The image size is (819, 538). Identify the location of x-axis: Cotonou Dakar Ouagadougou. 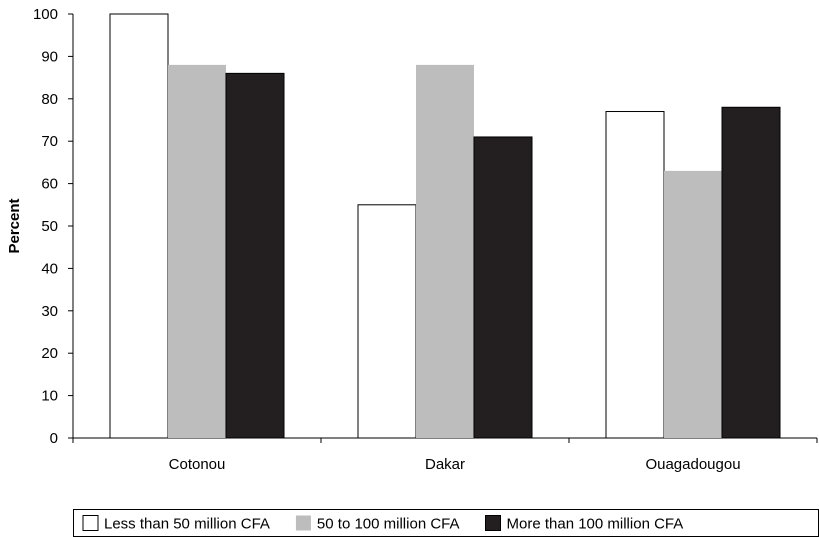
(445, 455).